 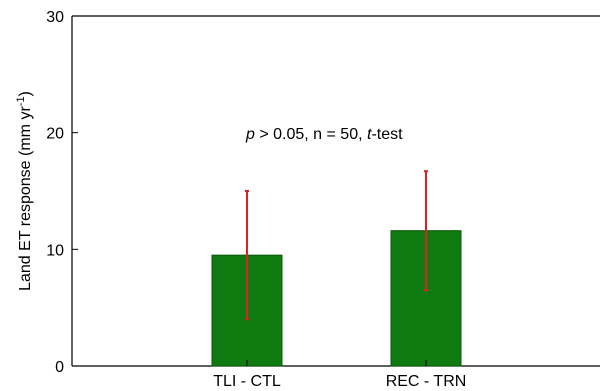 I want to click on bars, so click(x=336, y=298).